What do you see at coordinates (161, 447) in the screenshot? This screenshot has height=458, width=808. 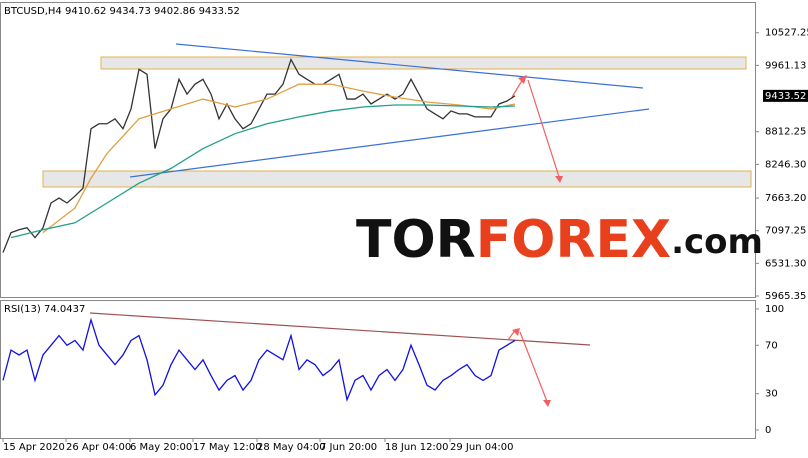 I see `x-tick-label: 6 May 20:00` at bounding box center [161, 447].